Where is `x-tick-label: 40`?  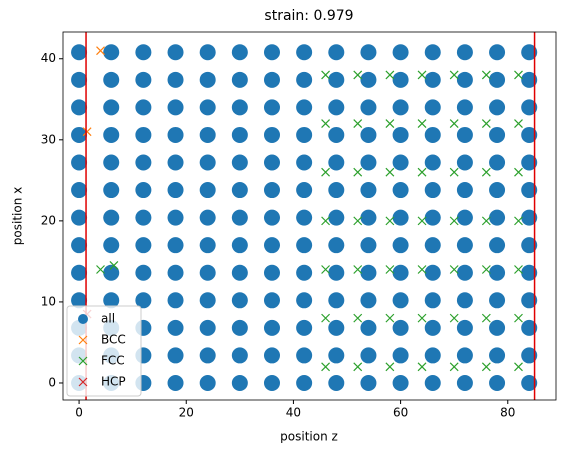 x-tick-label: 40 is located at coordinates (293, 413).